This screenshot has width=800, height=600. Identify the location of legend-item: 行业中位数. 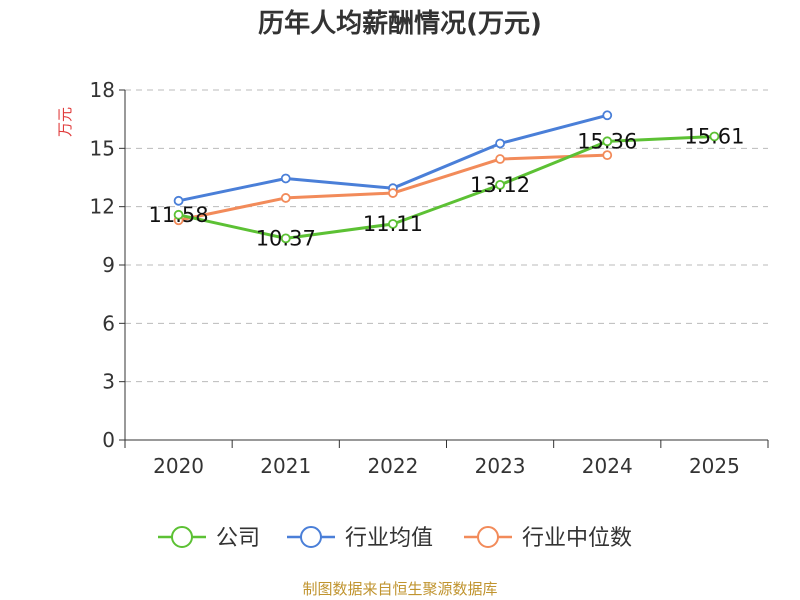
(548, 538).